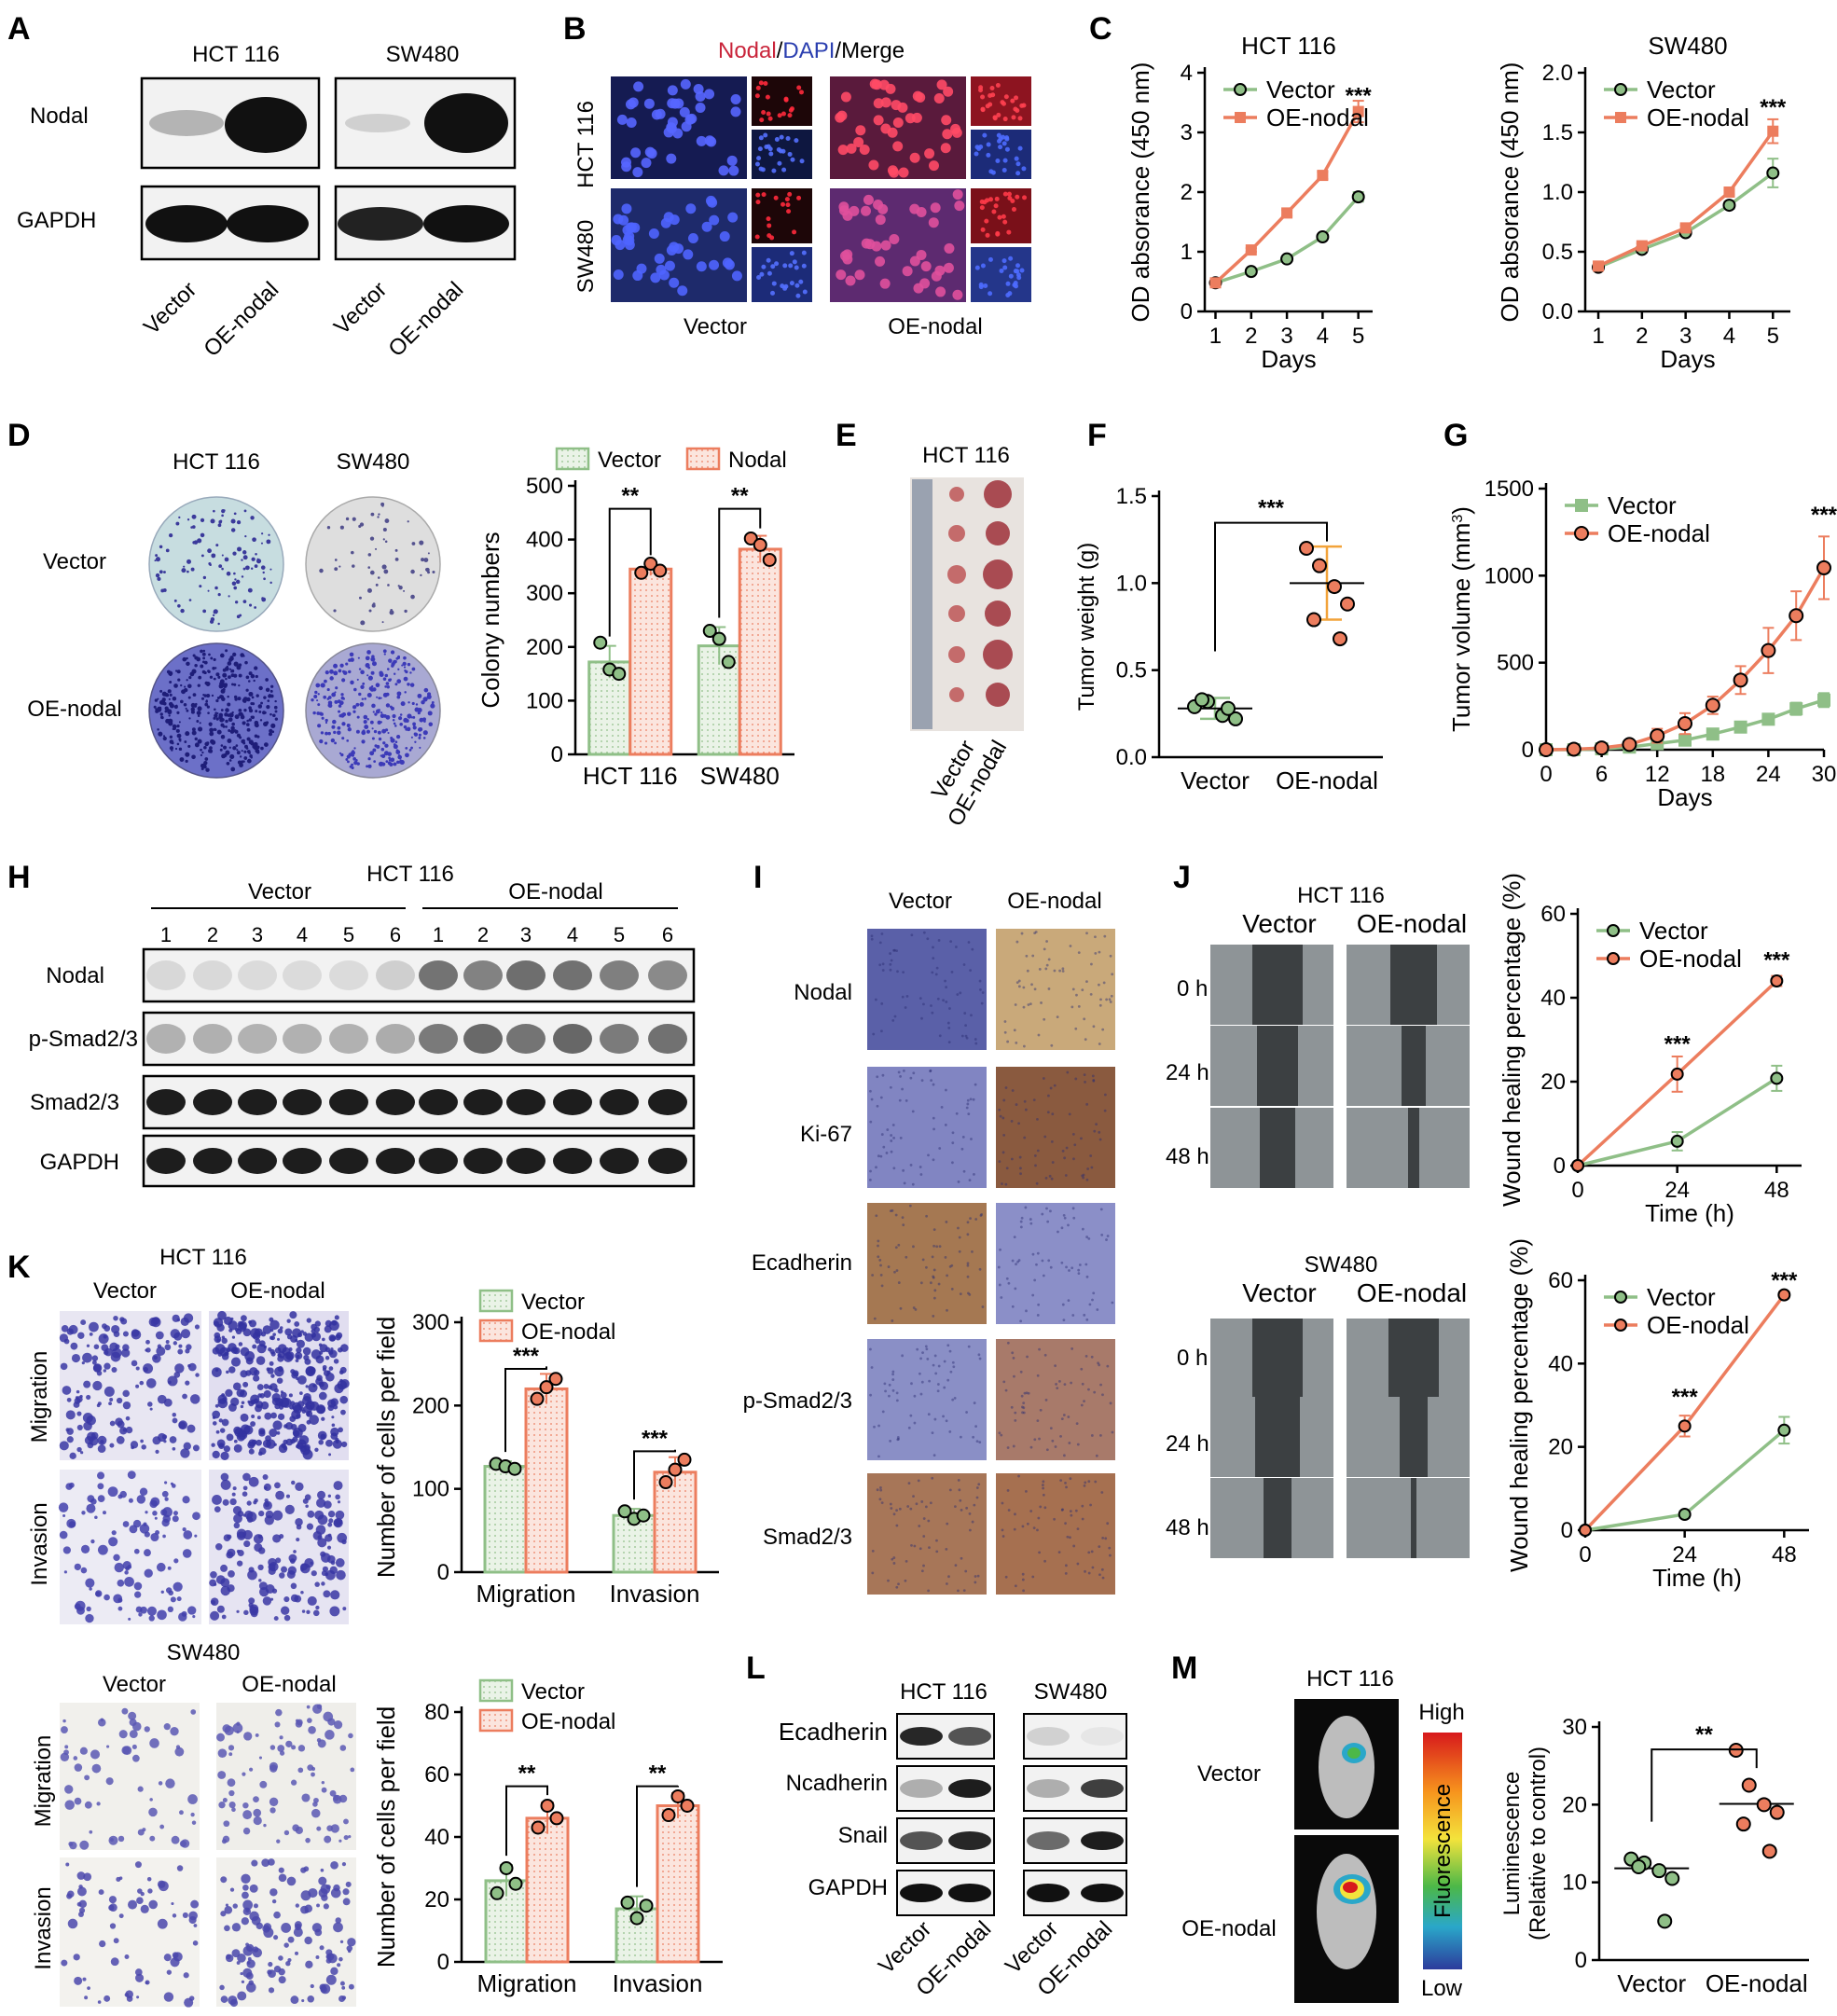 This screenshot has width=1837, height=2016. Describe the element at coordinates (922, 604) in the screenshot. I see `ruler` at that location.